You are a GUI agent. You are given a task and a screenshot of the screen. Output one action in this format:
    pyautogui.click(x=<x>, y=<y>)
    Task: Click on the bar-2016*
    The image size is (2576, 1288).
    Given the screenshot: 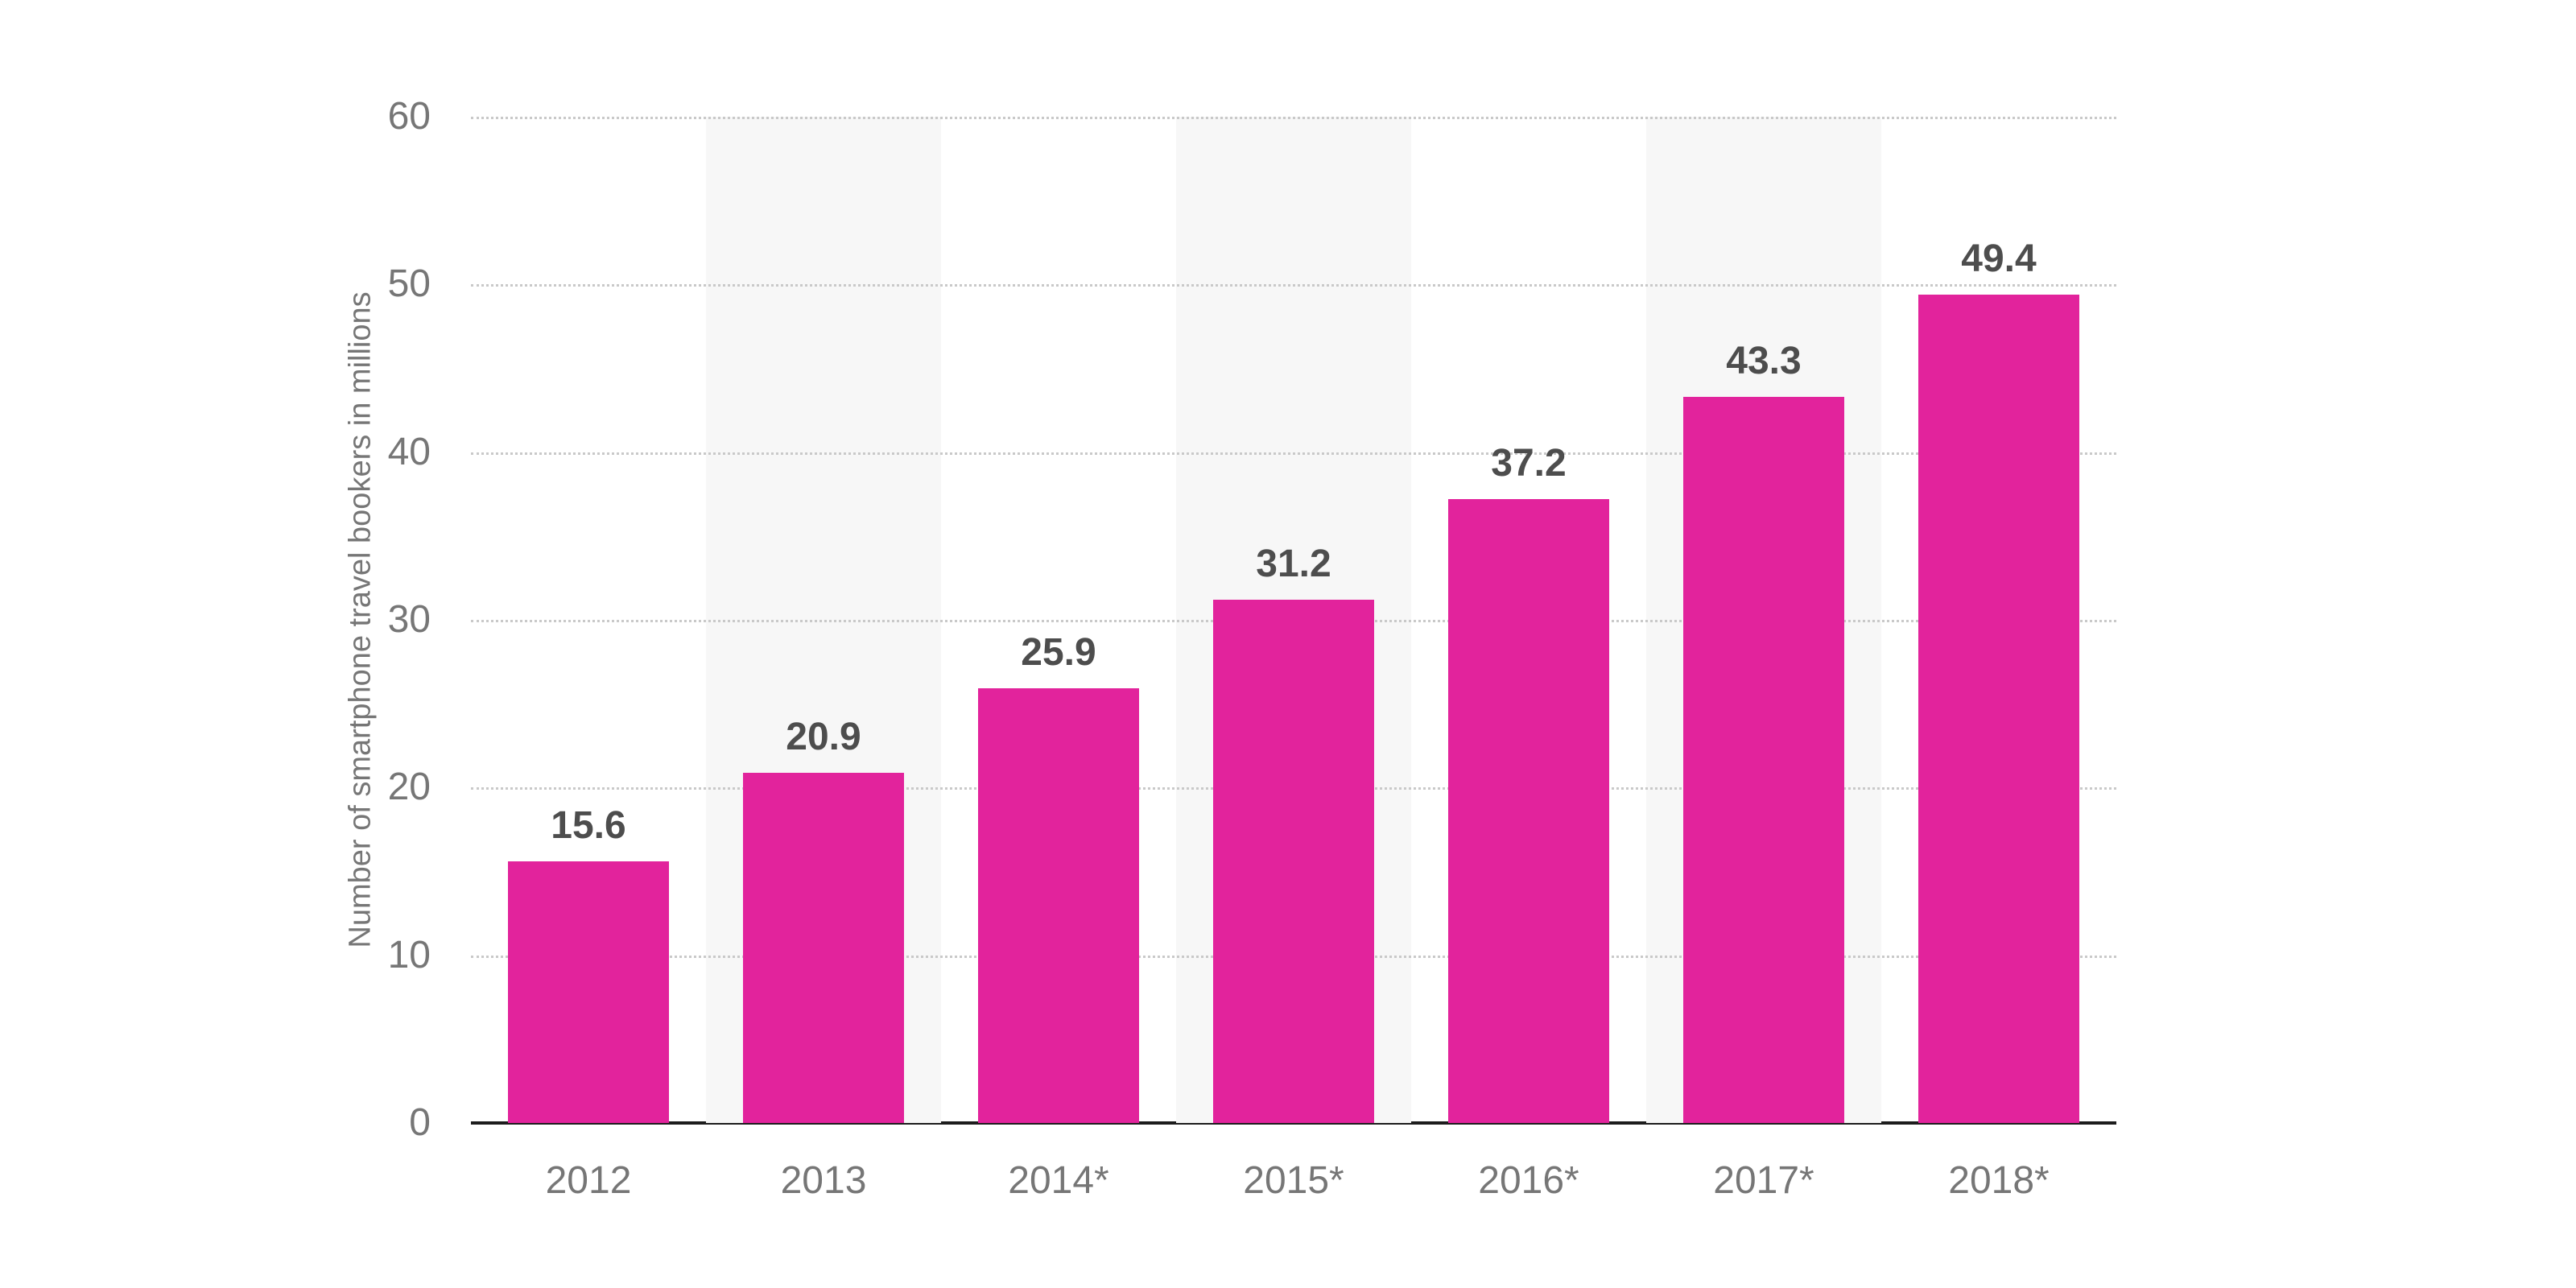 What is the action you would take?
    pyautogui.click(x=1528, y=811)
    